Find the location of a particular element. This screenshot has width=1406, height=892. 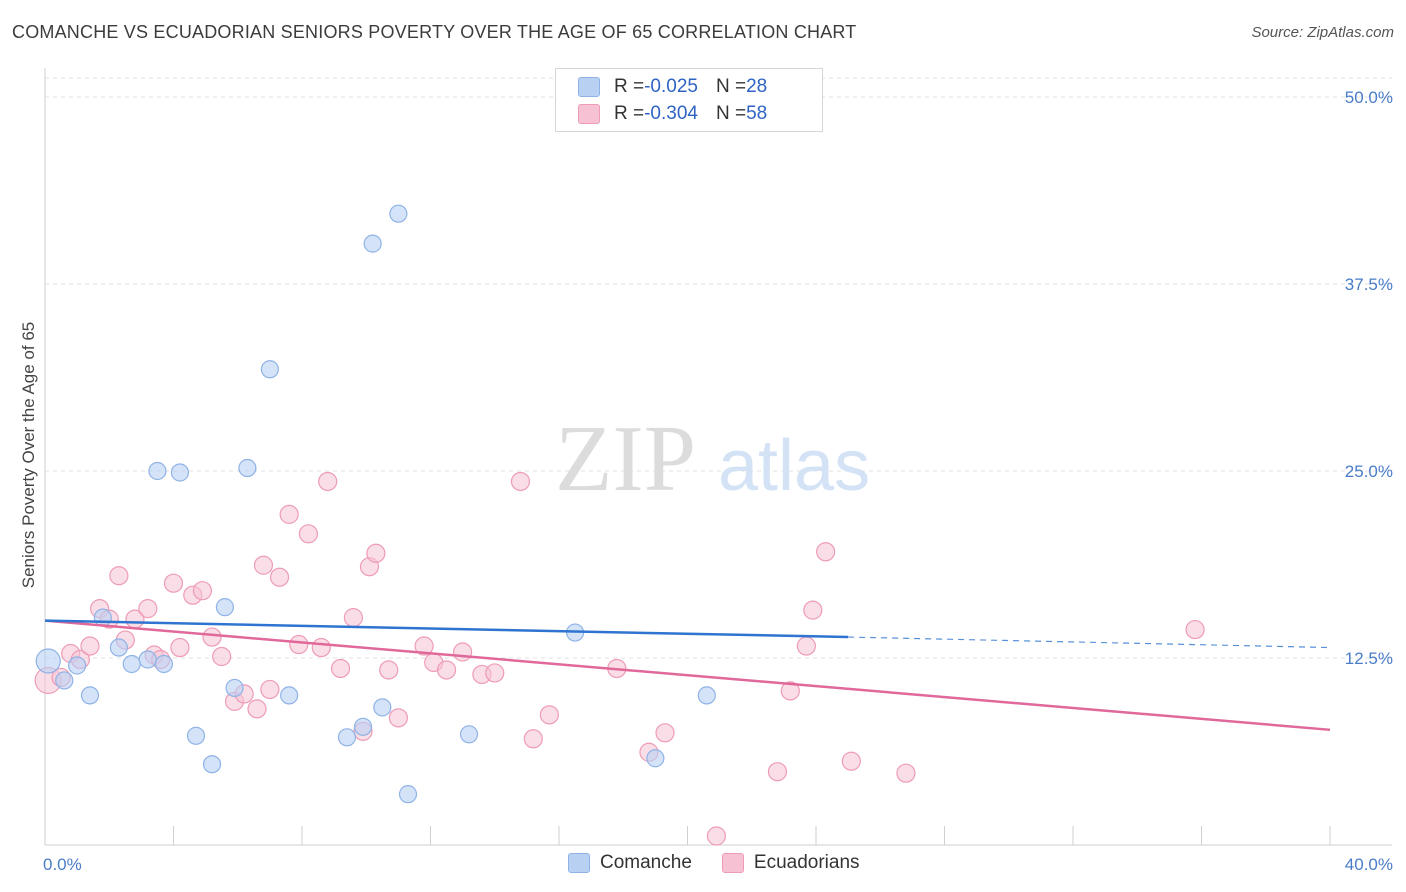

legend-row-ecuadorians: R = -0.304 N = 58 is located at coordinates (672, 114).